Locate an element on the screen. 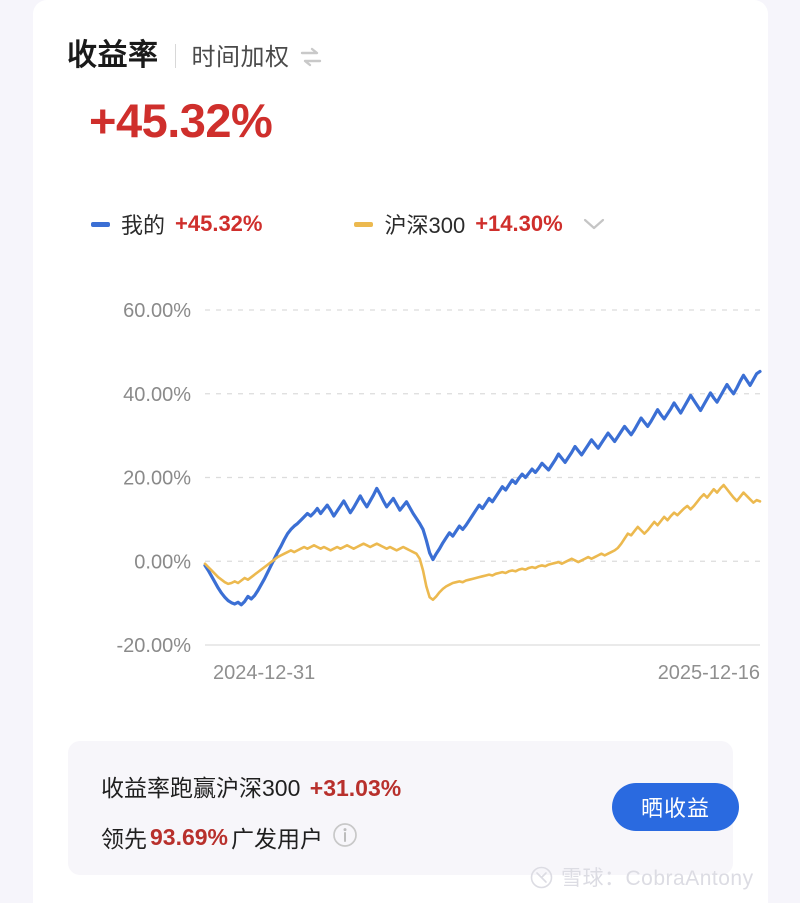 Image resolution: width=800 pixels, height=903 pixels. page-header: 收益率 时间加权 is located at coordinates (195, 52).